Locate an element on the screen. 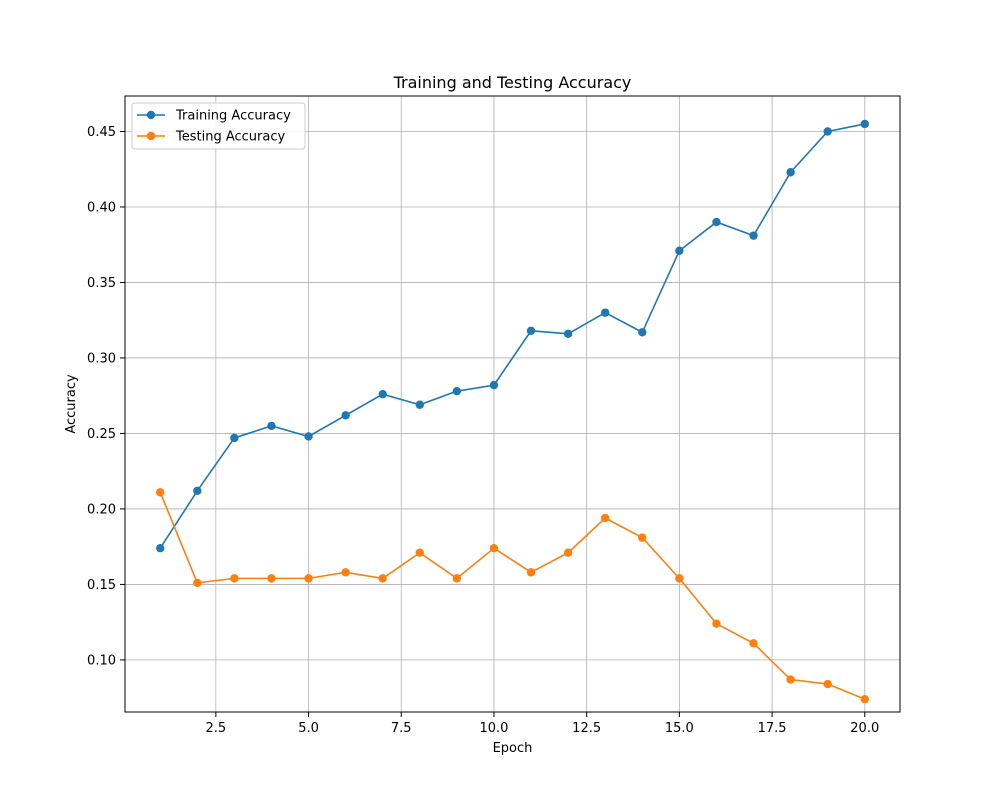  chart-title: Training and Testing Accuracy is located at coordinates (512, 82).